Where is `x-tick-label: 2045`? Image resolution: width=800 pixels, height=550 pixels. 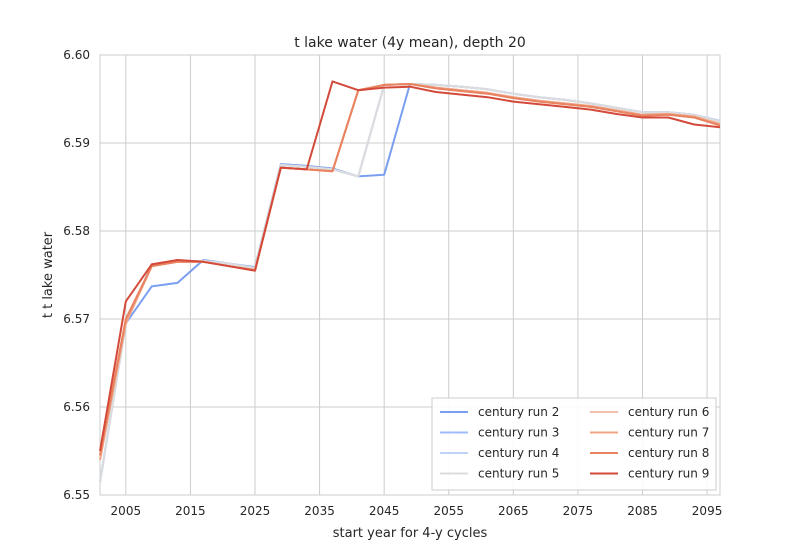
x-tick-label: 2045 is located at coordinates (384, 511).